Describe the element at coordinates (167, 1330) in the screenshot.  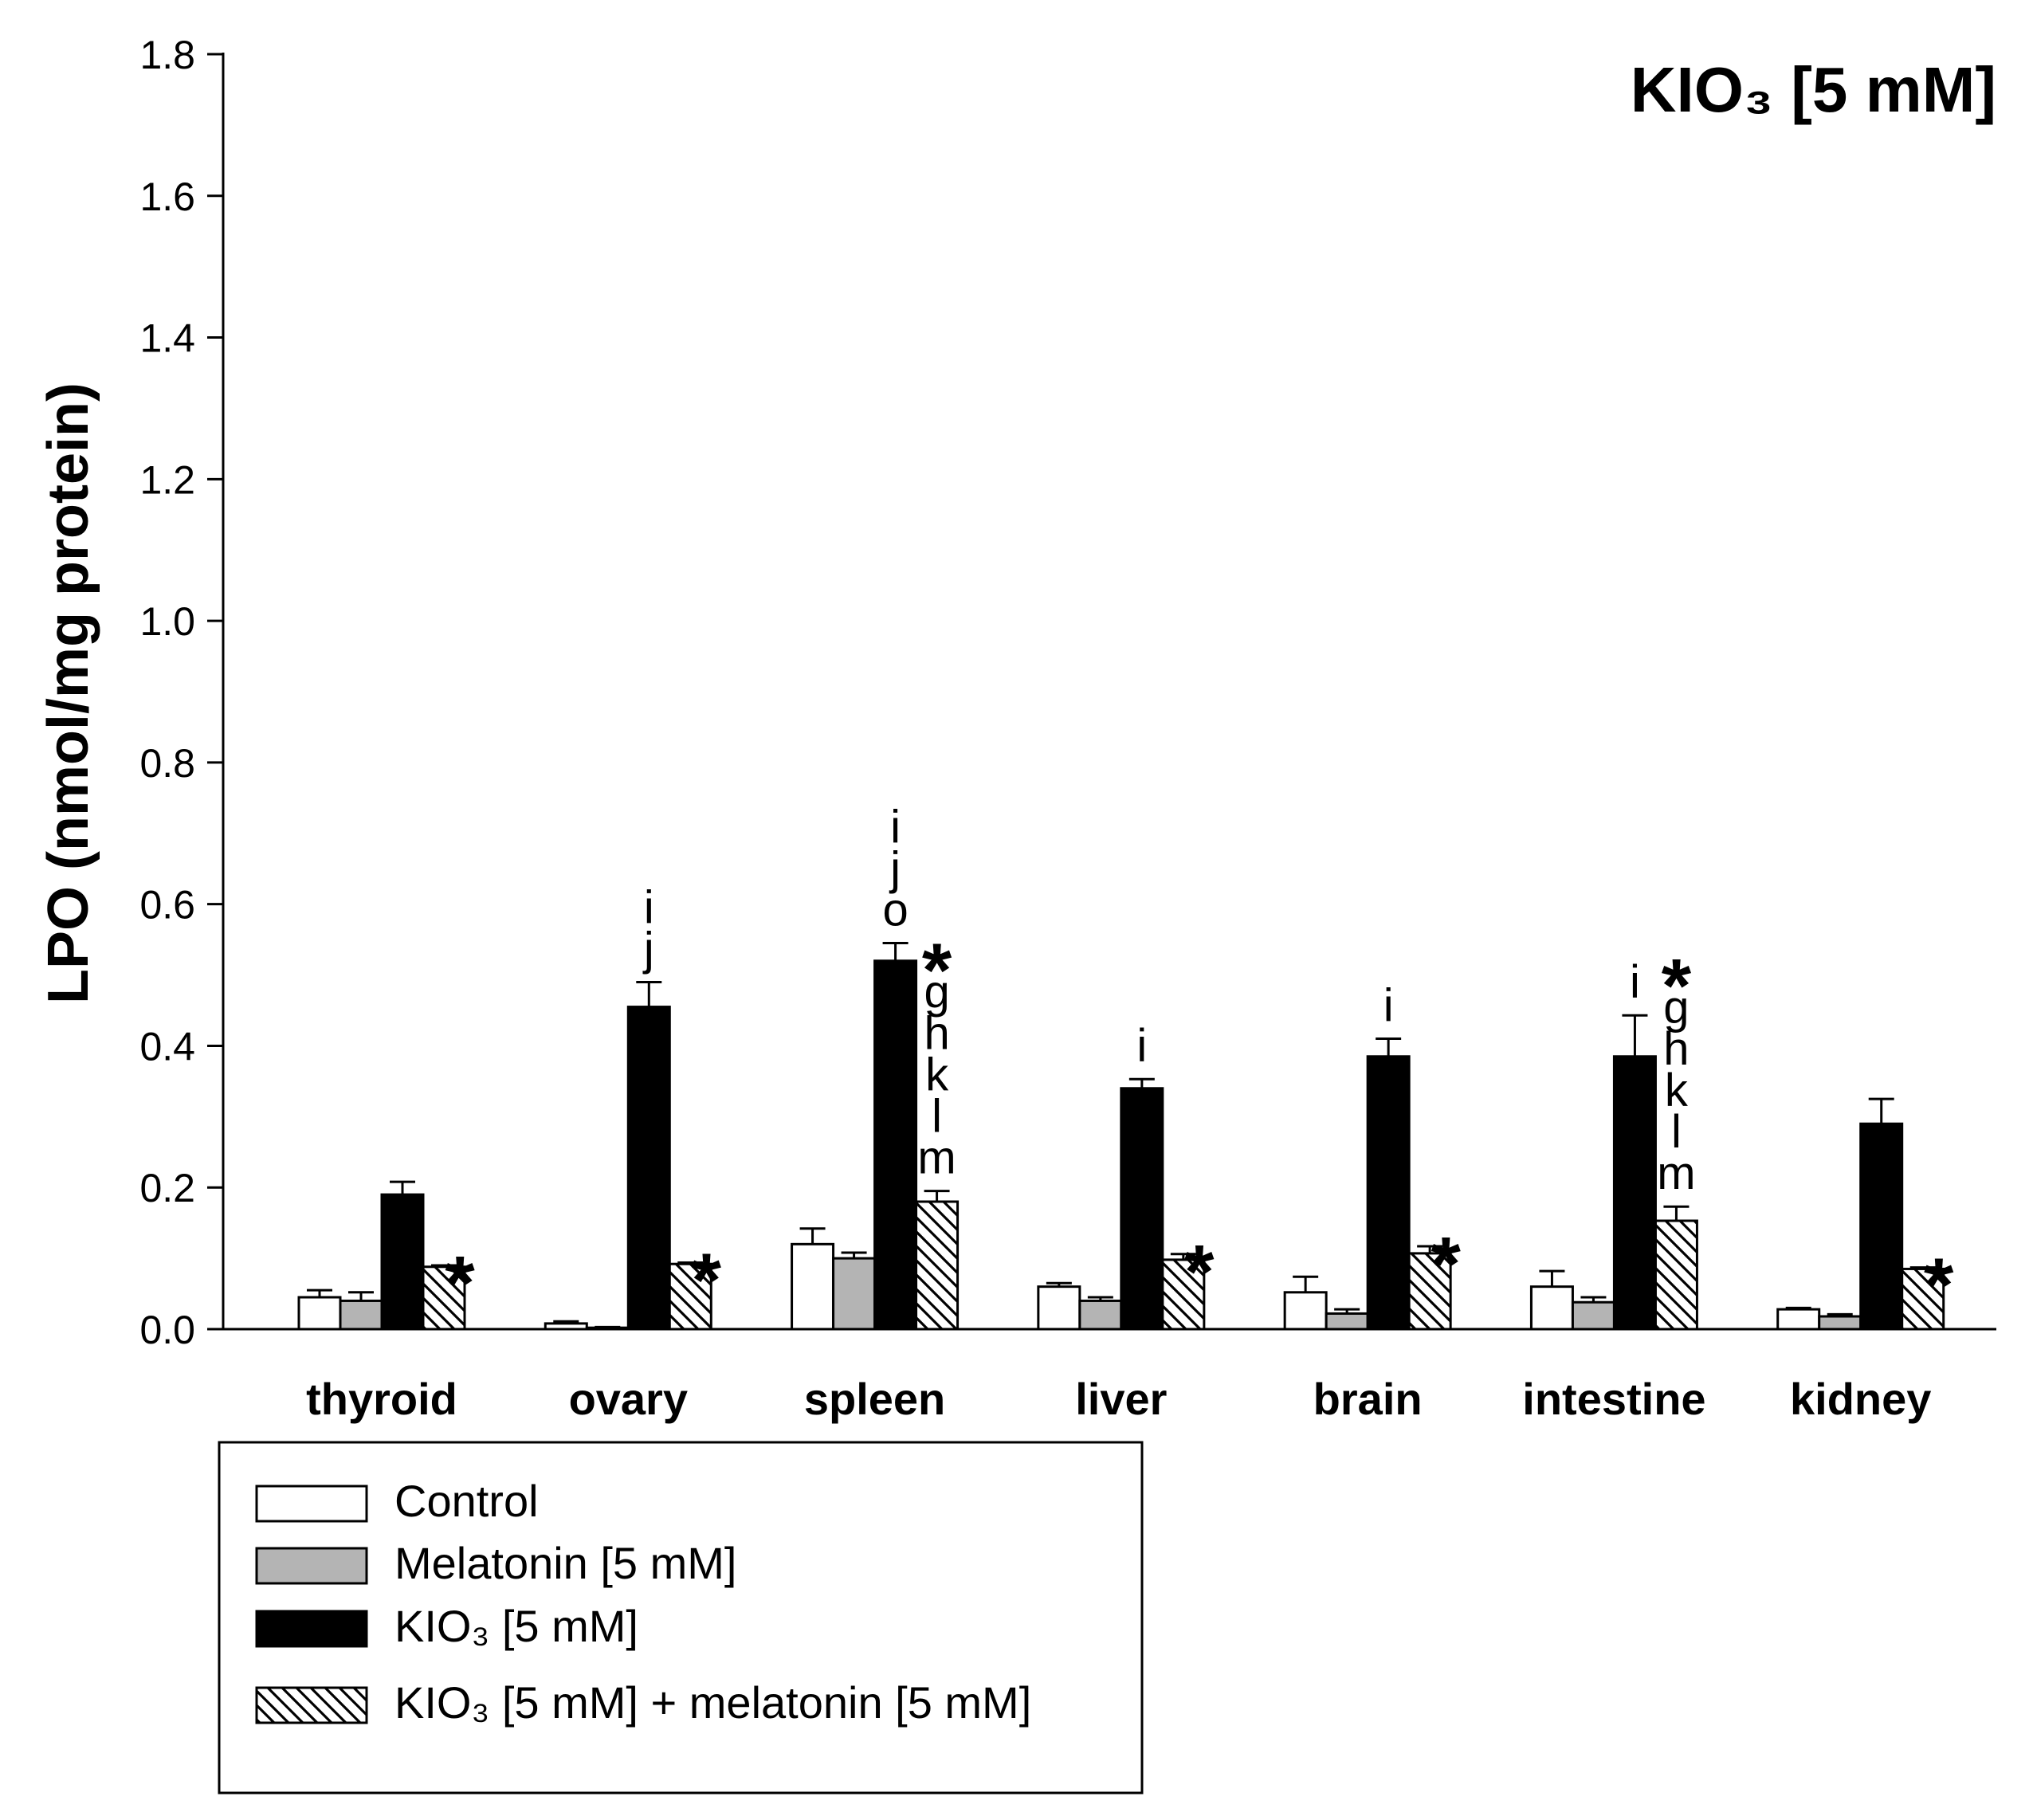
I see `y-tick-label: 0.0` at that location.